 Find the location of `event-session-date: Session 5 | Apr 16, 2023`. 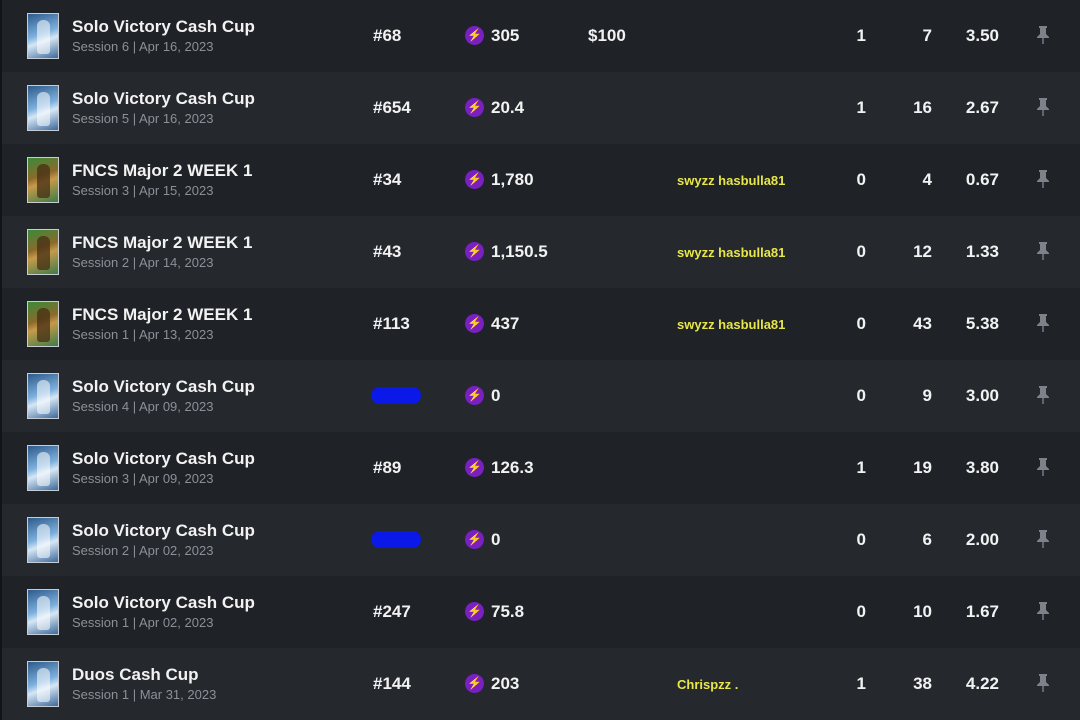

event-session-date: Session 5 | Apr 16, 2023 is located at coordinates (143, 118).